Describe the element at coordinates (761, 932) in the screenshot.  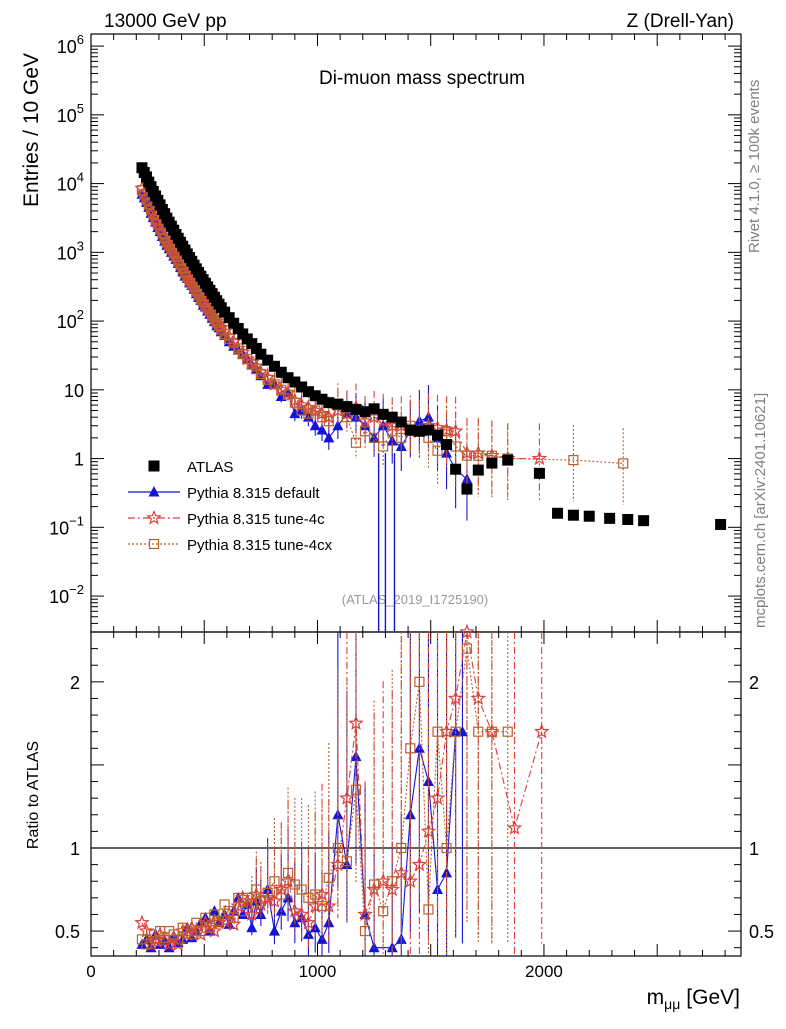
I see `ratio-y-tick-label-right: 0.5` at that location.